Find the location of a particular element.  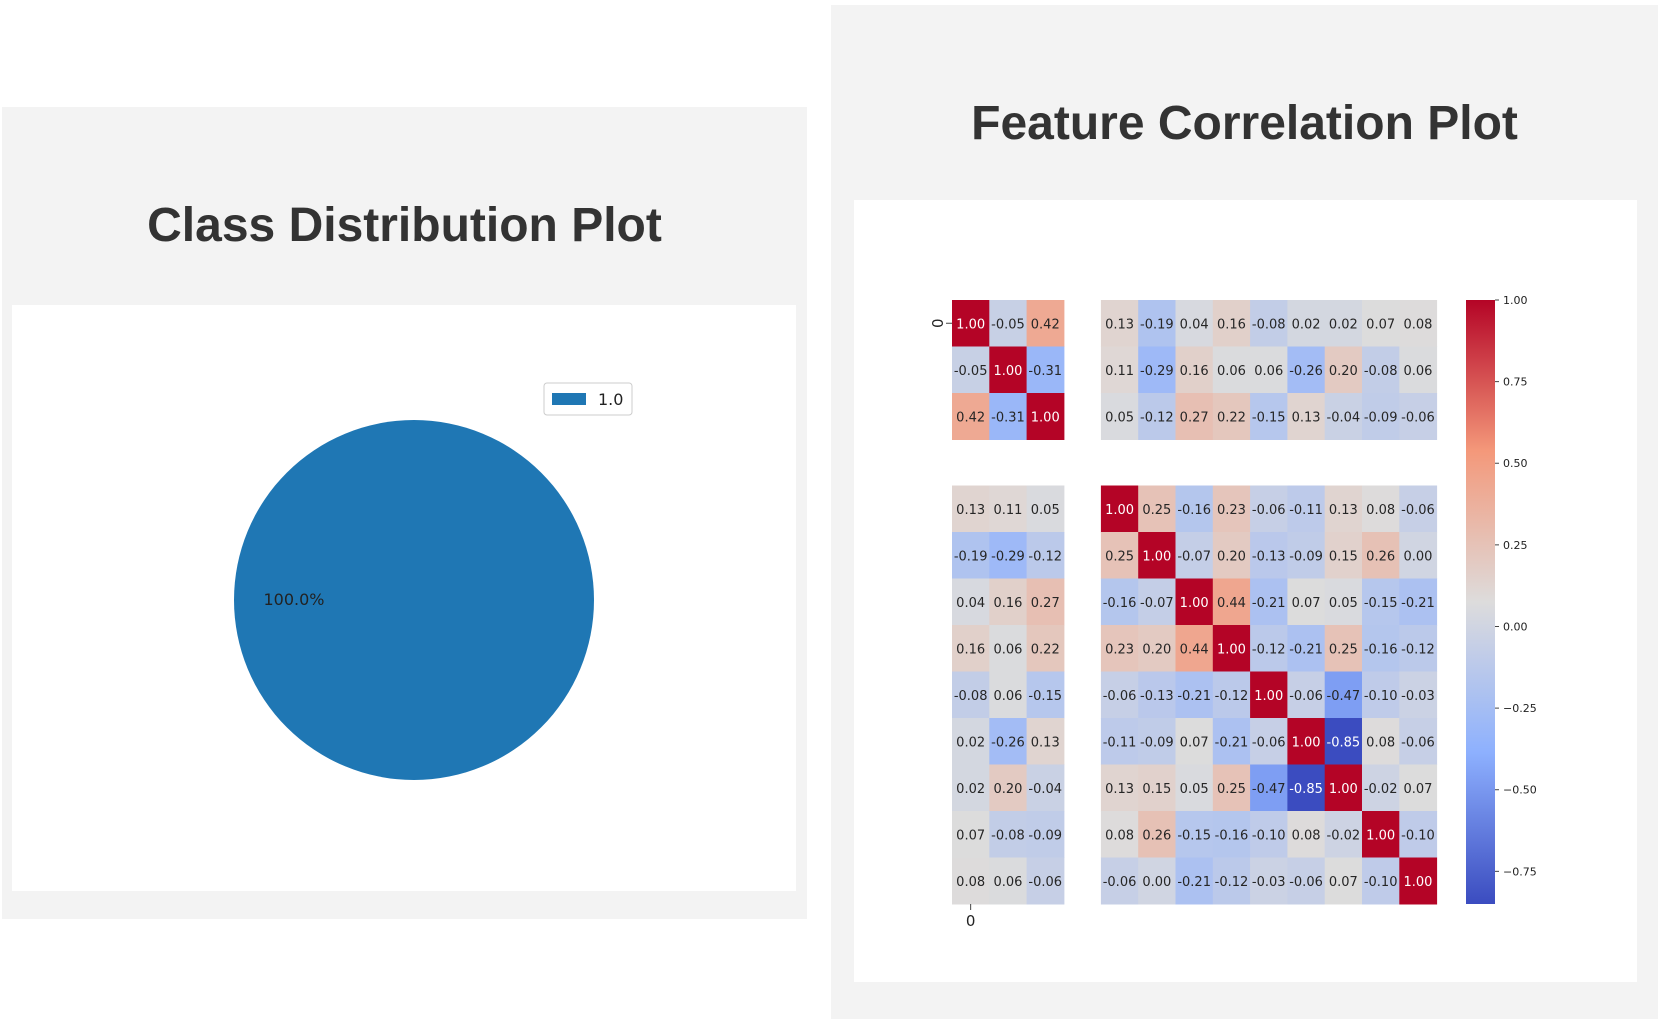

heatmap-cell-label: 0.20 is located at coordinates (1007, 789).